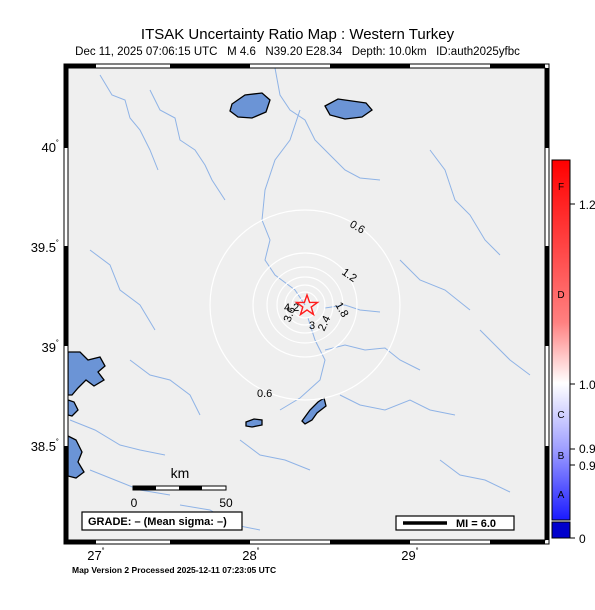 The image size is (595, 610). I want to click on contour-labels: 0.6 1.2 1.8 2.4 3 3.6 4.2 0.6, so click(312, 309).